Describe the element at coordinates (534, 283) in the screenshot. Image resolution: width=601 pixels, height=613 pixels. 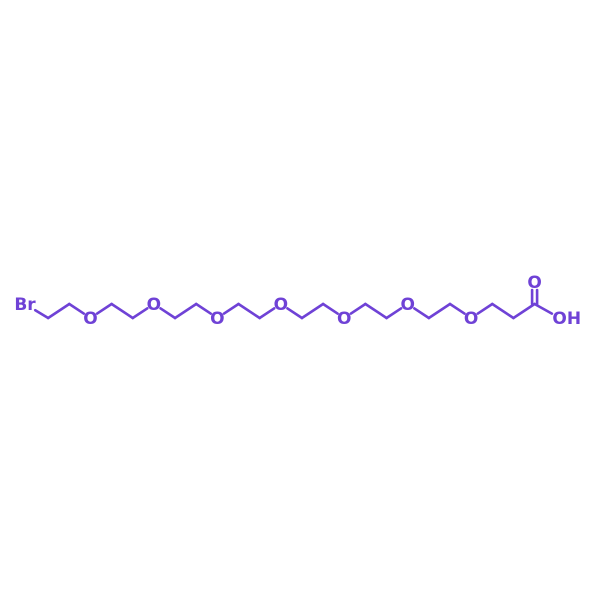
I see `atom-label-carbonyl-o: O` at that location.